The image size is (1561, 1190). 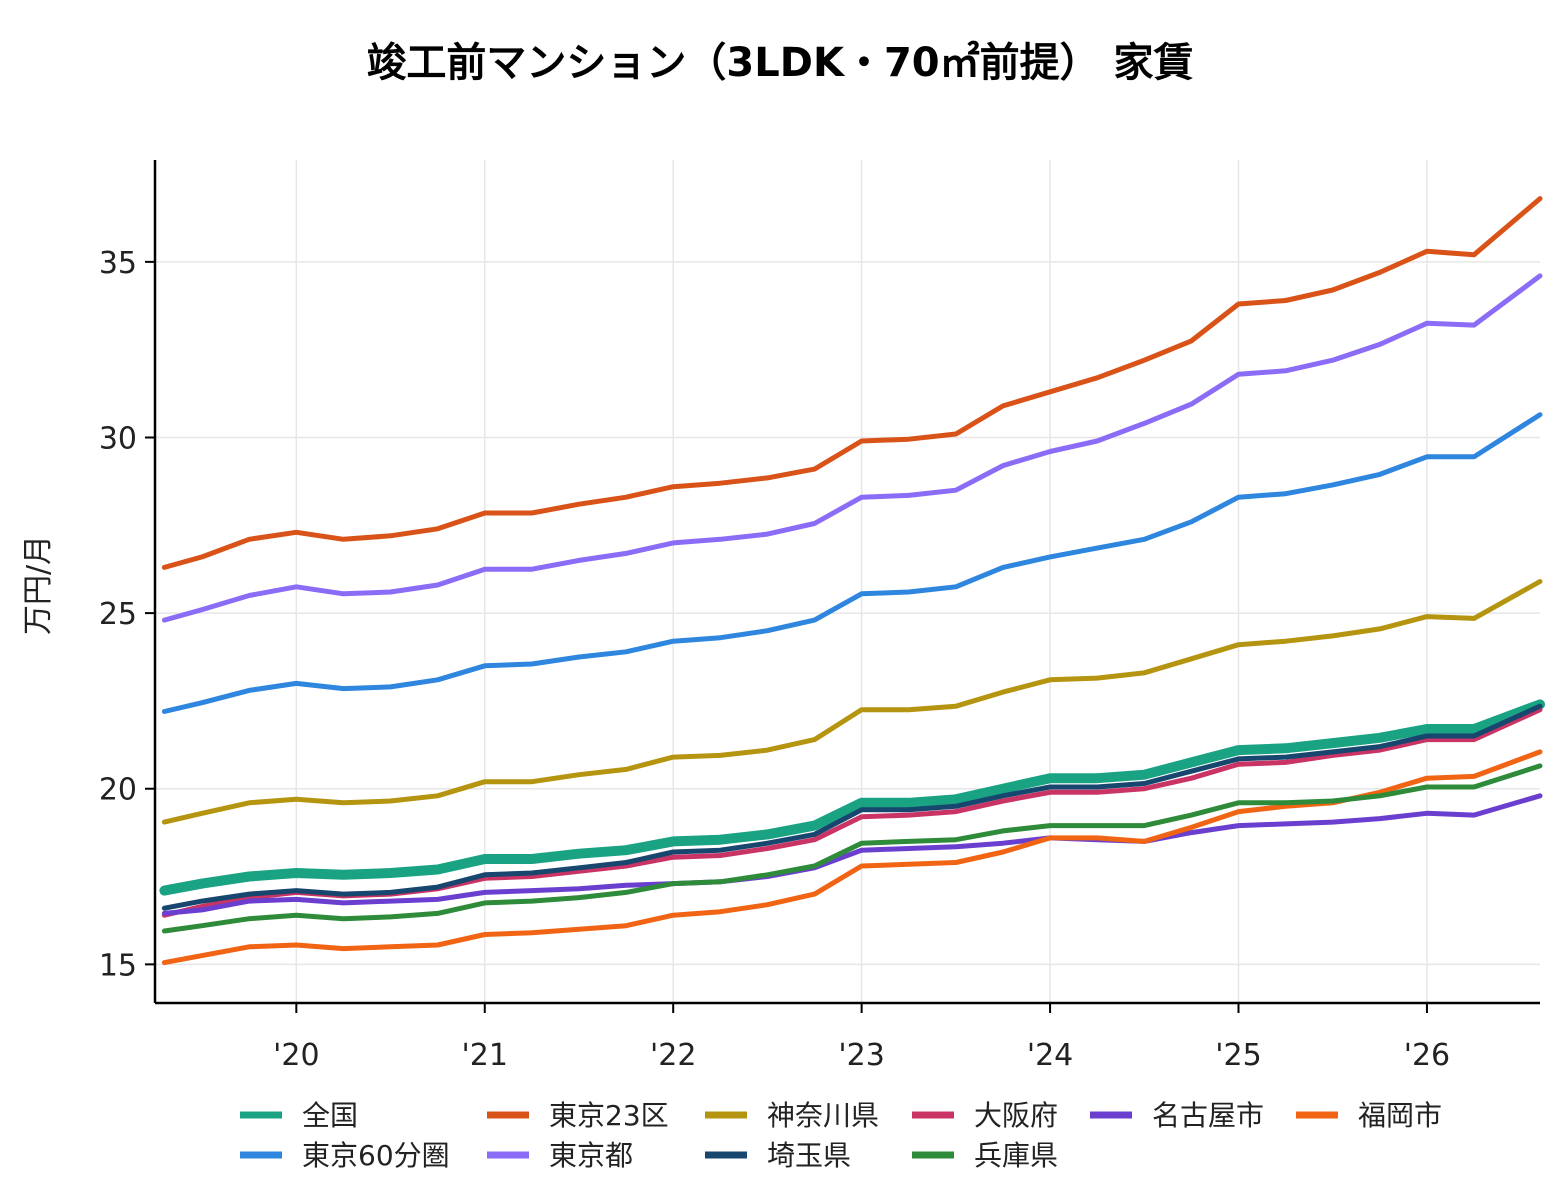 What do you see at coordinates (1400, 1115) in the screenshot?
I see `legend-label: 福岡市` at bounding box center [1400, 1115].